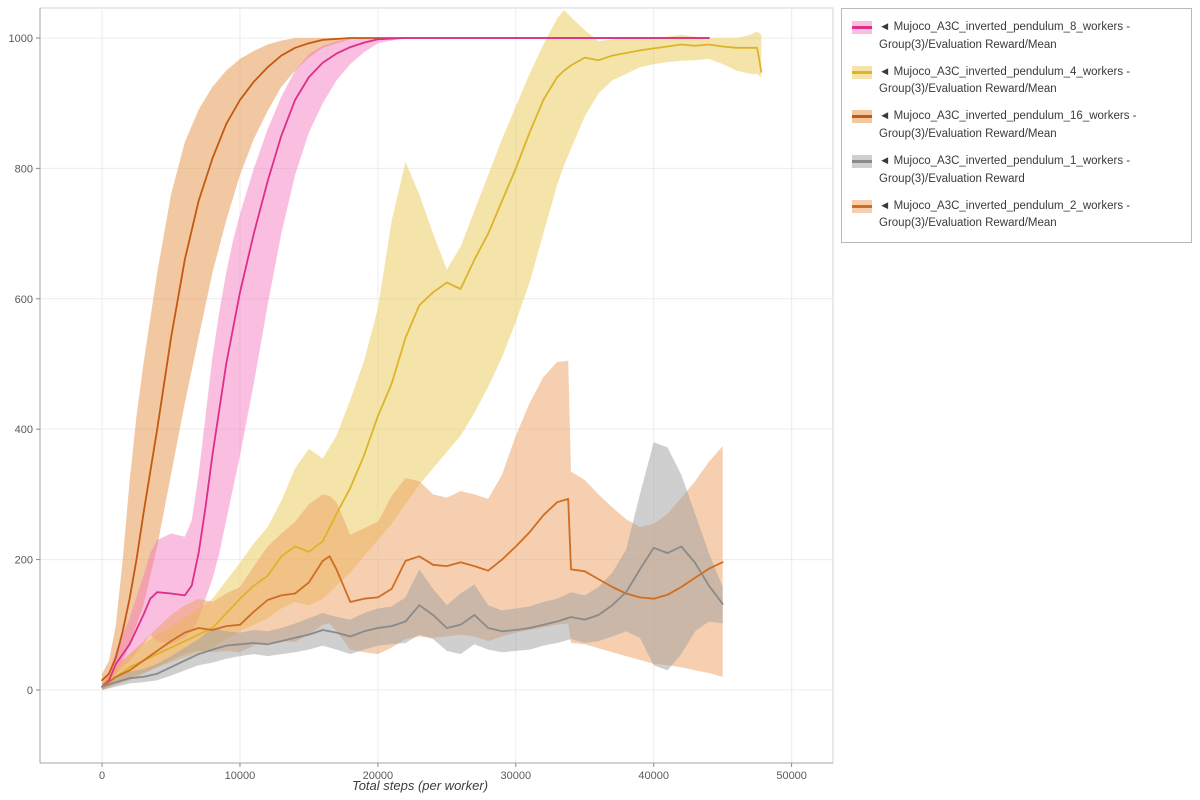 This screenshot has height=800, width=1200. What do you see at coordinates (24, 561) in the screenshot?
I see `y-tick-label: 200` at bounding box center [24, 561].